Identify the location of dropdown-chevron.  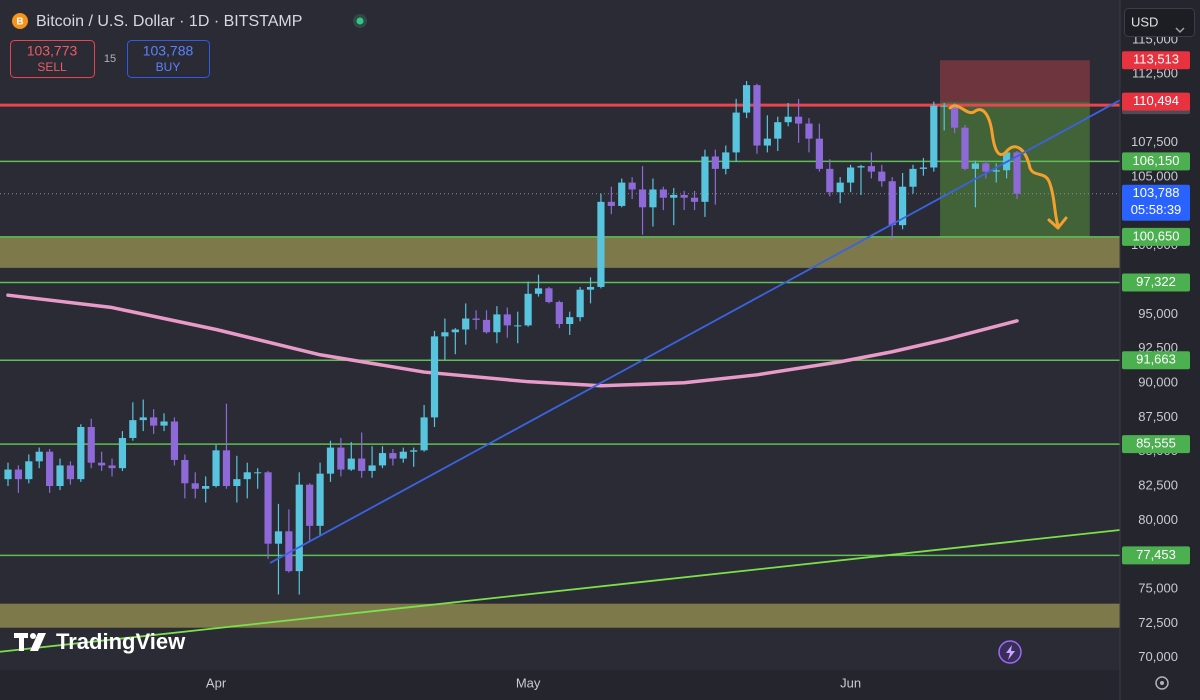
(1180, 30).